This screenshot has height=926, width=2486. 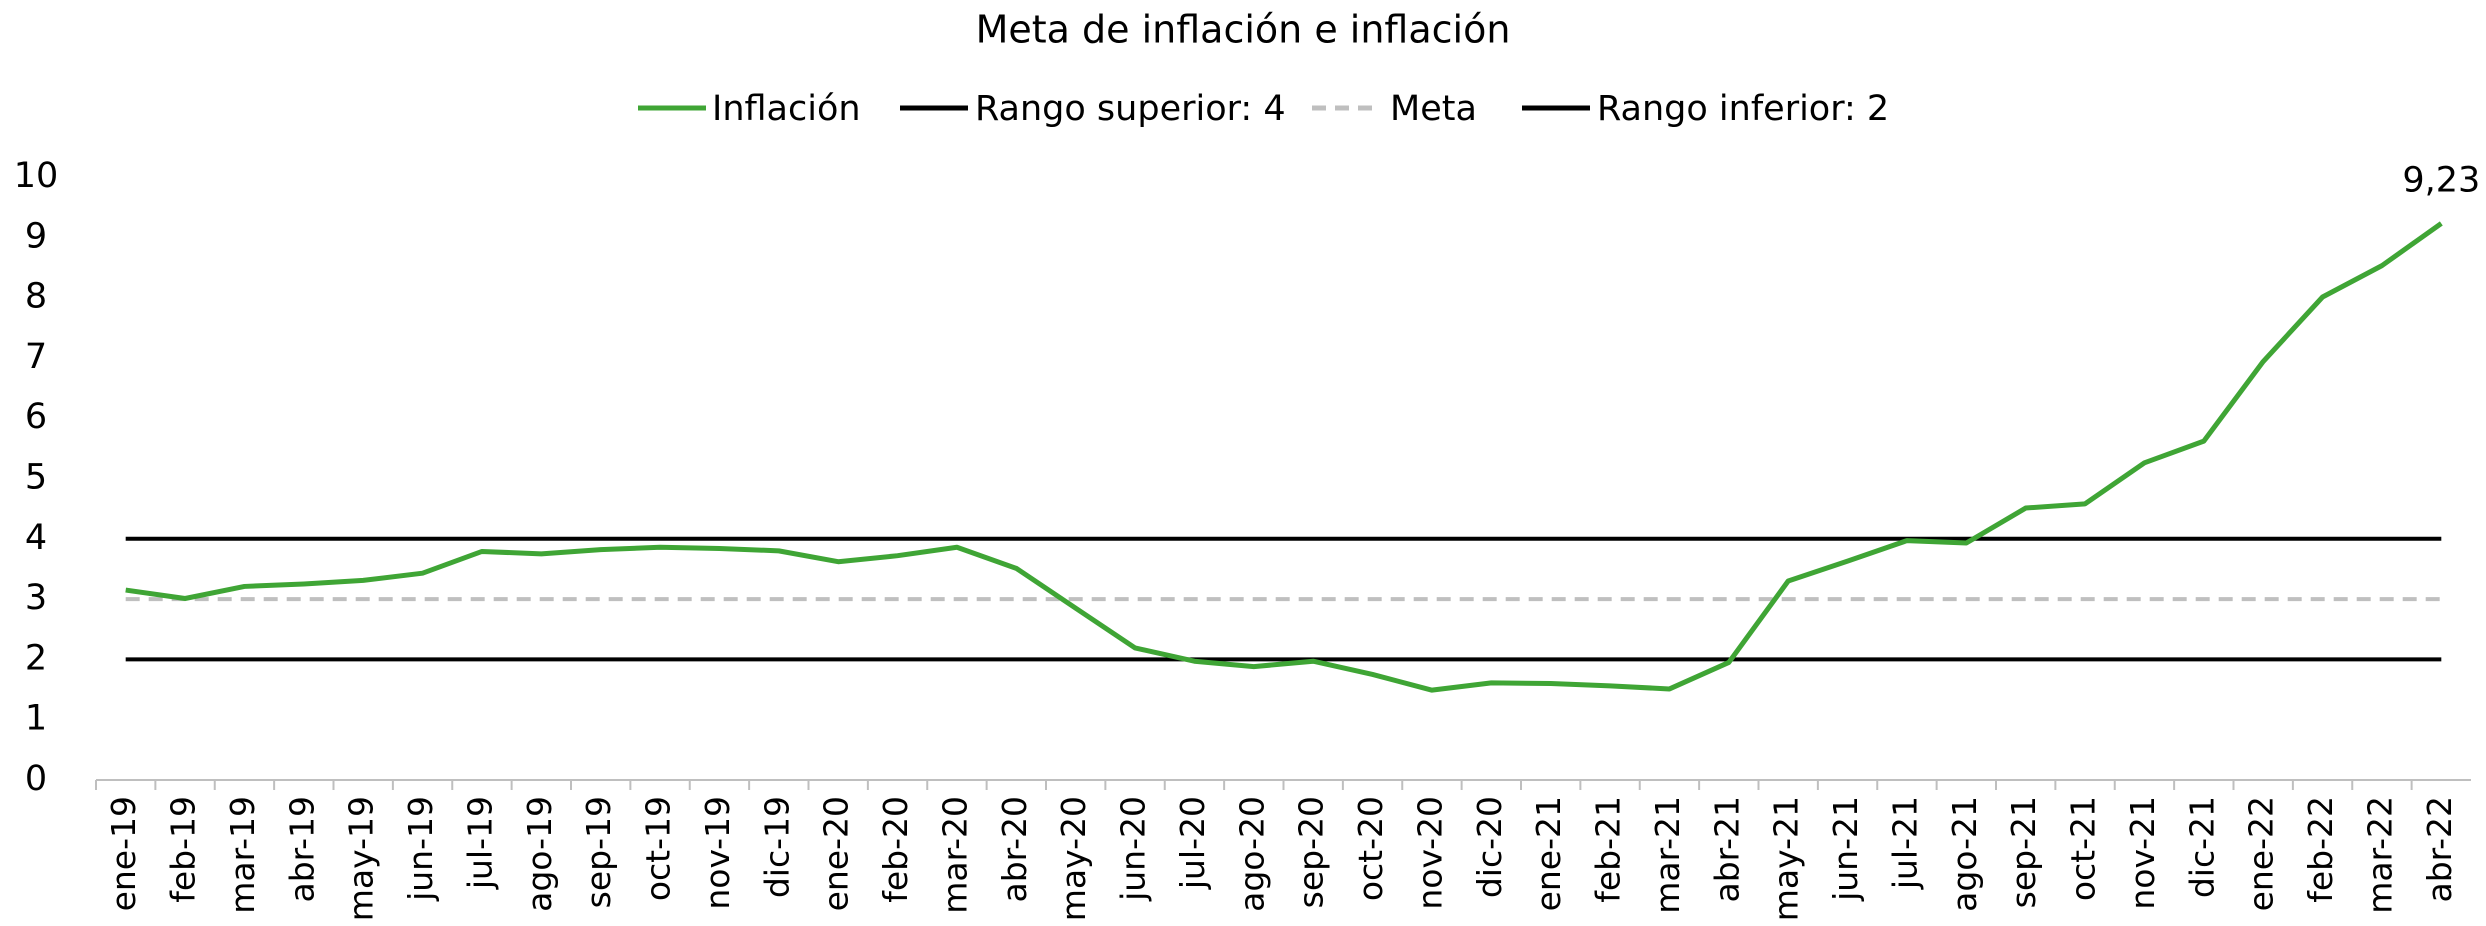 What do you see at coordinates (2441, 180) in the screenshot?
I see `data-label: 9,23` at bounding box center [2441, 180].